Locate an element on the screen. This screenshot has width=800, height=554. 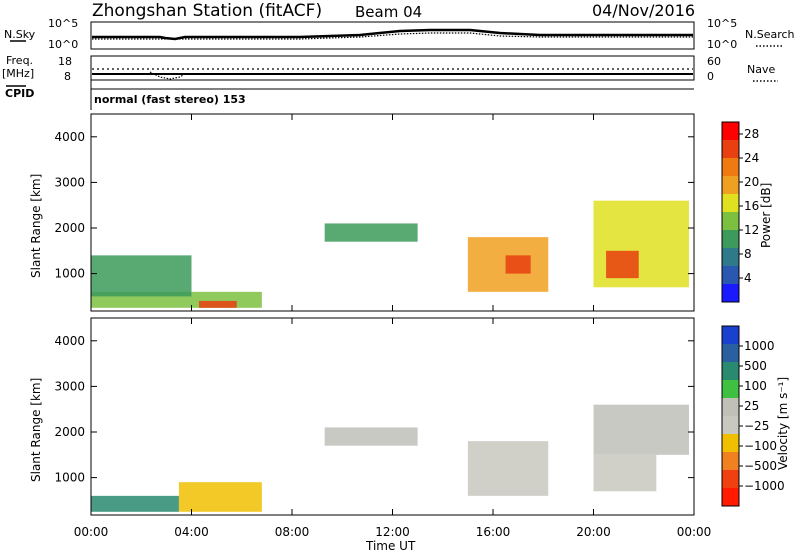
nsky-bottom-tick: 10^0 is located at coordinates (63, 44).